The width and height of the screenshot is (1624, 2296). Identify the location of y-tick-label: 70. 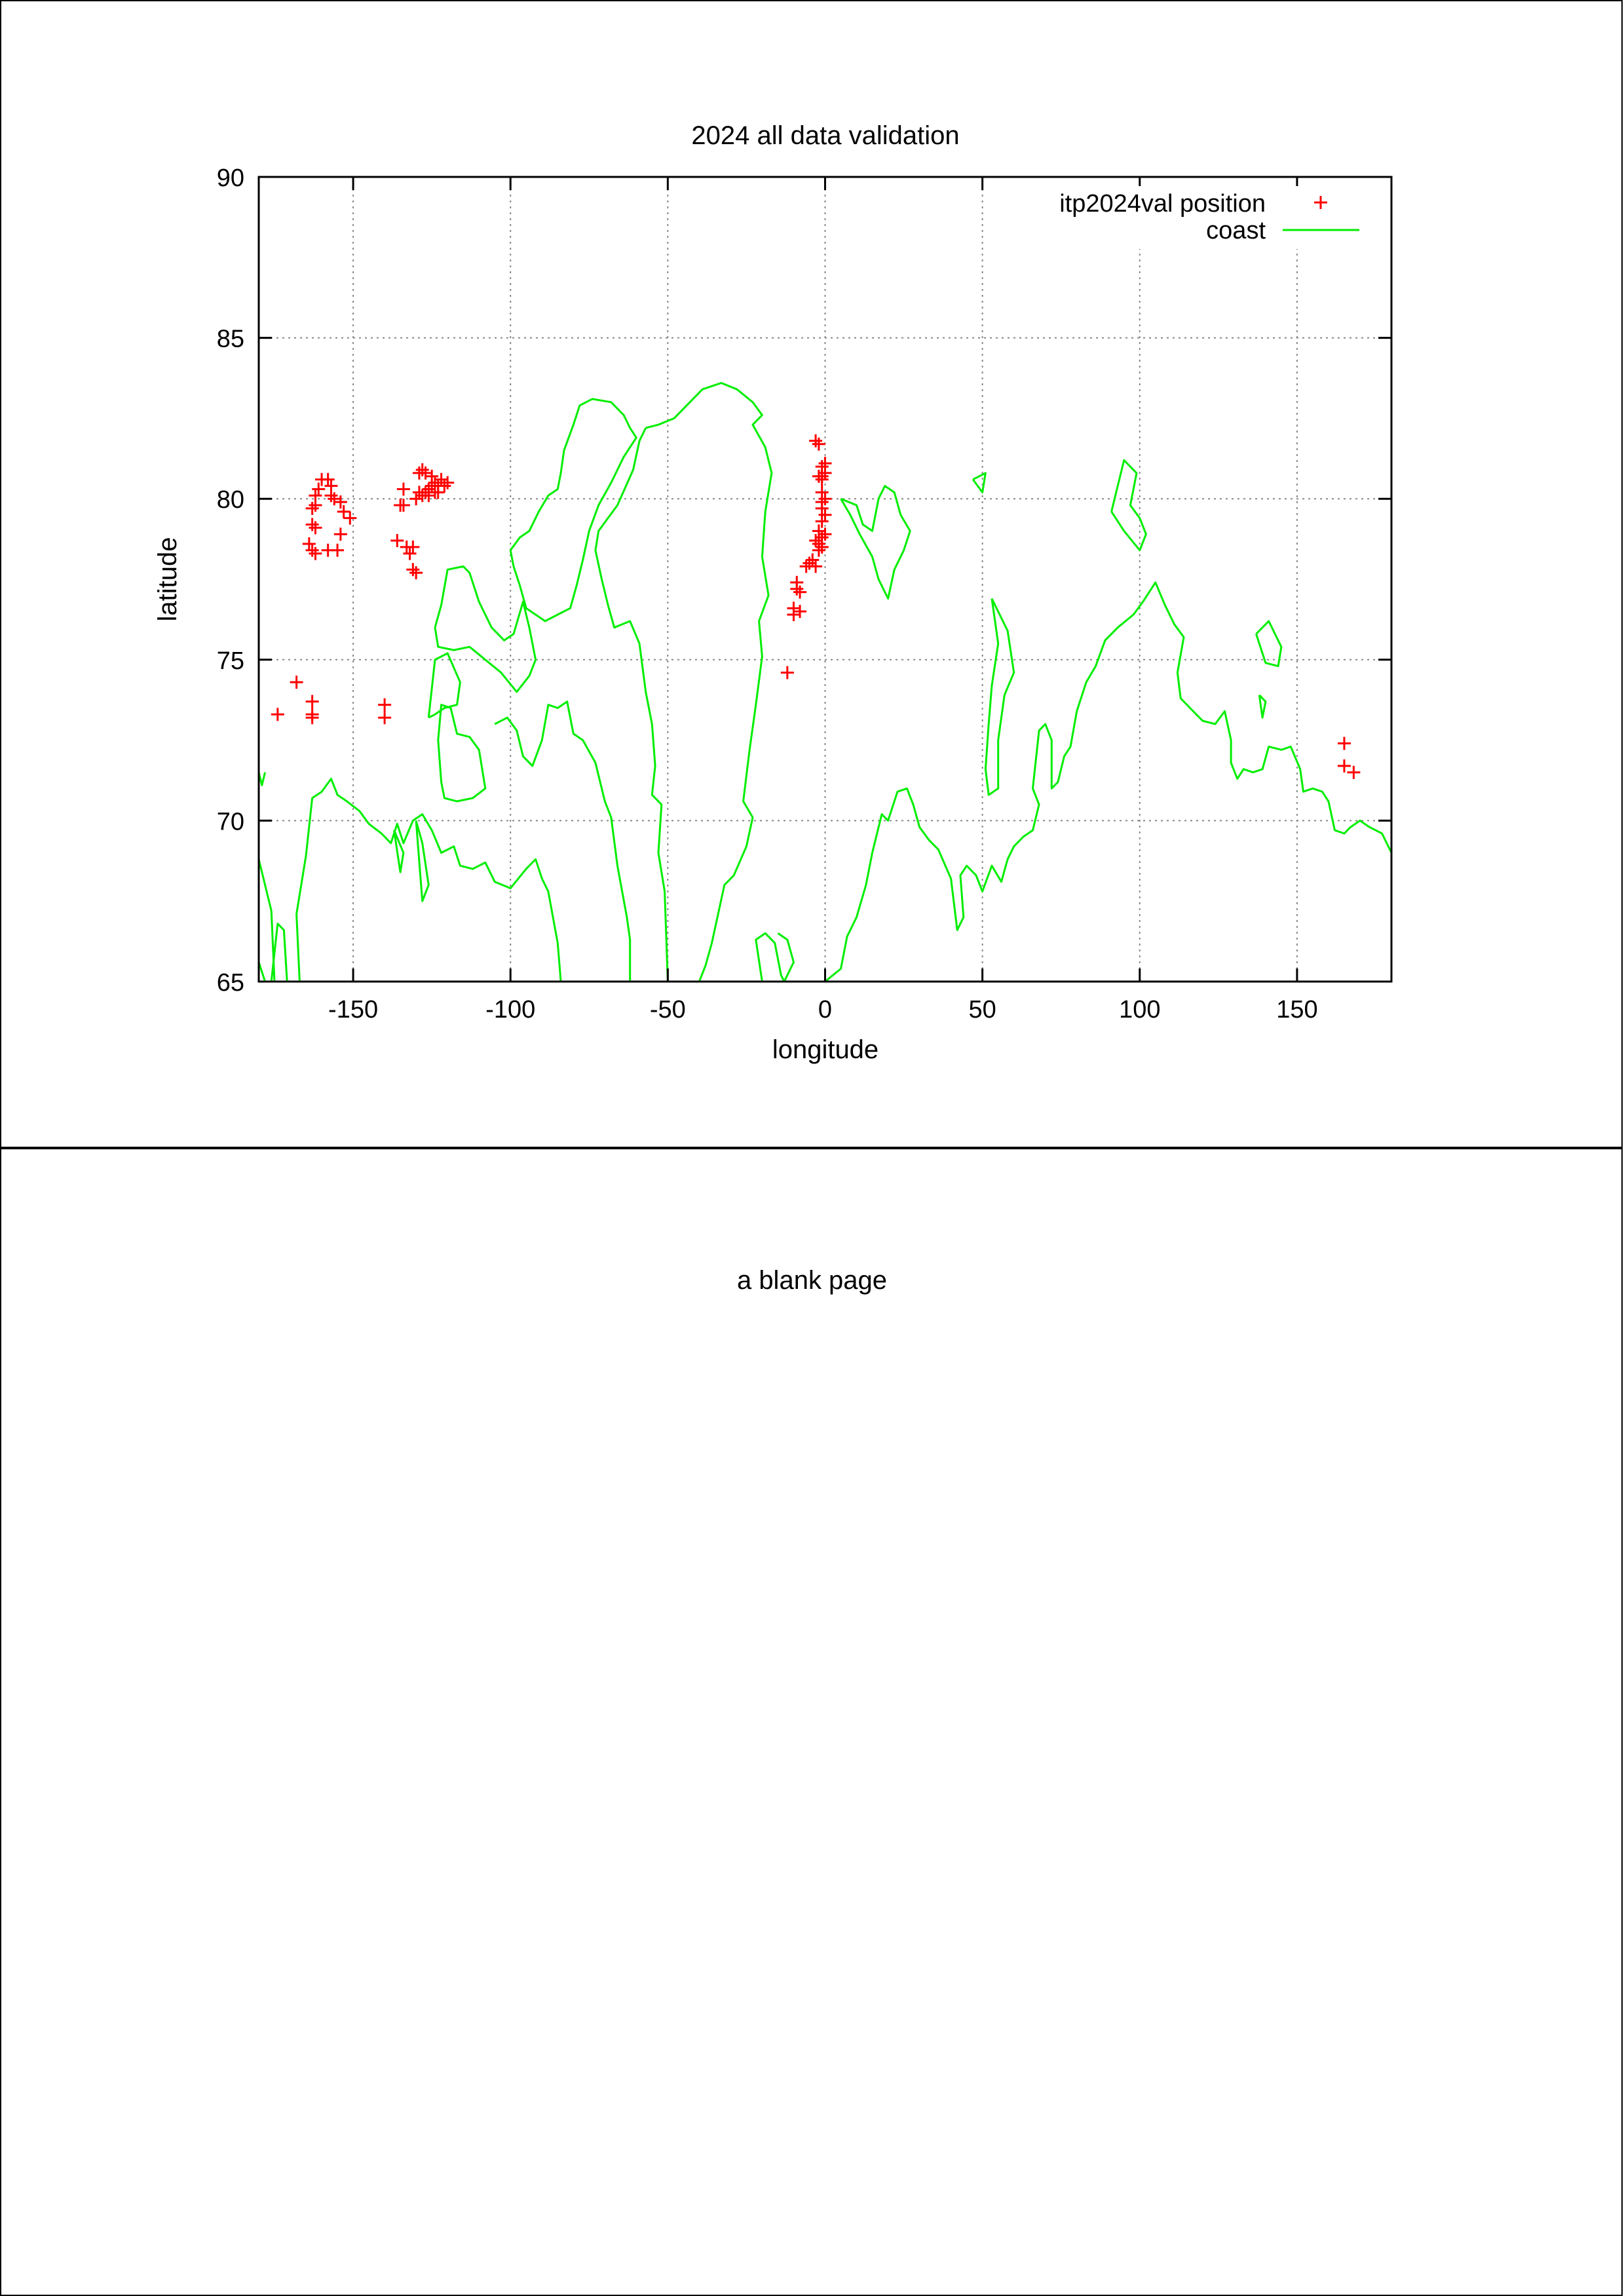
(230, 821).